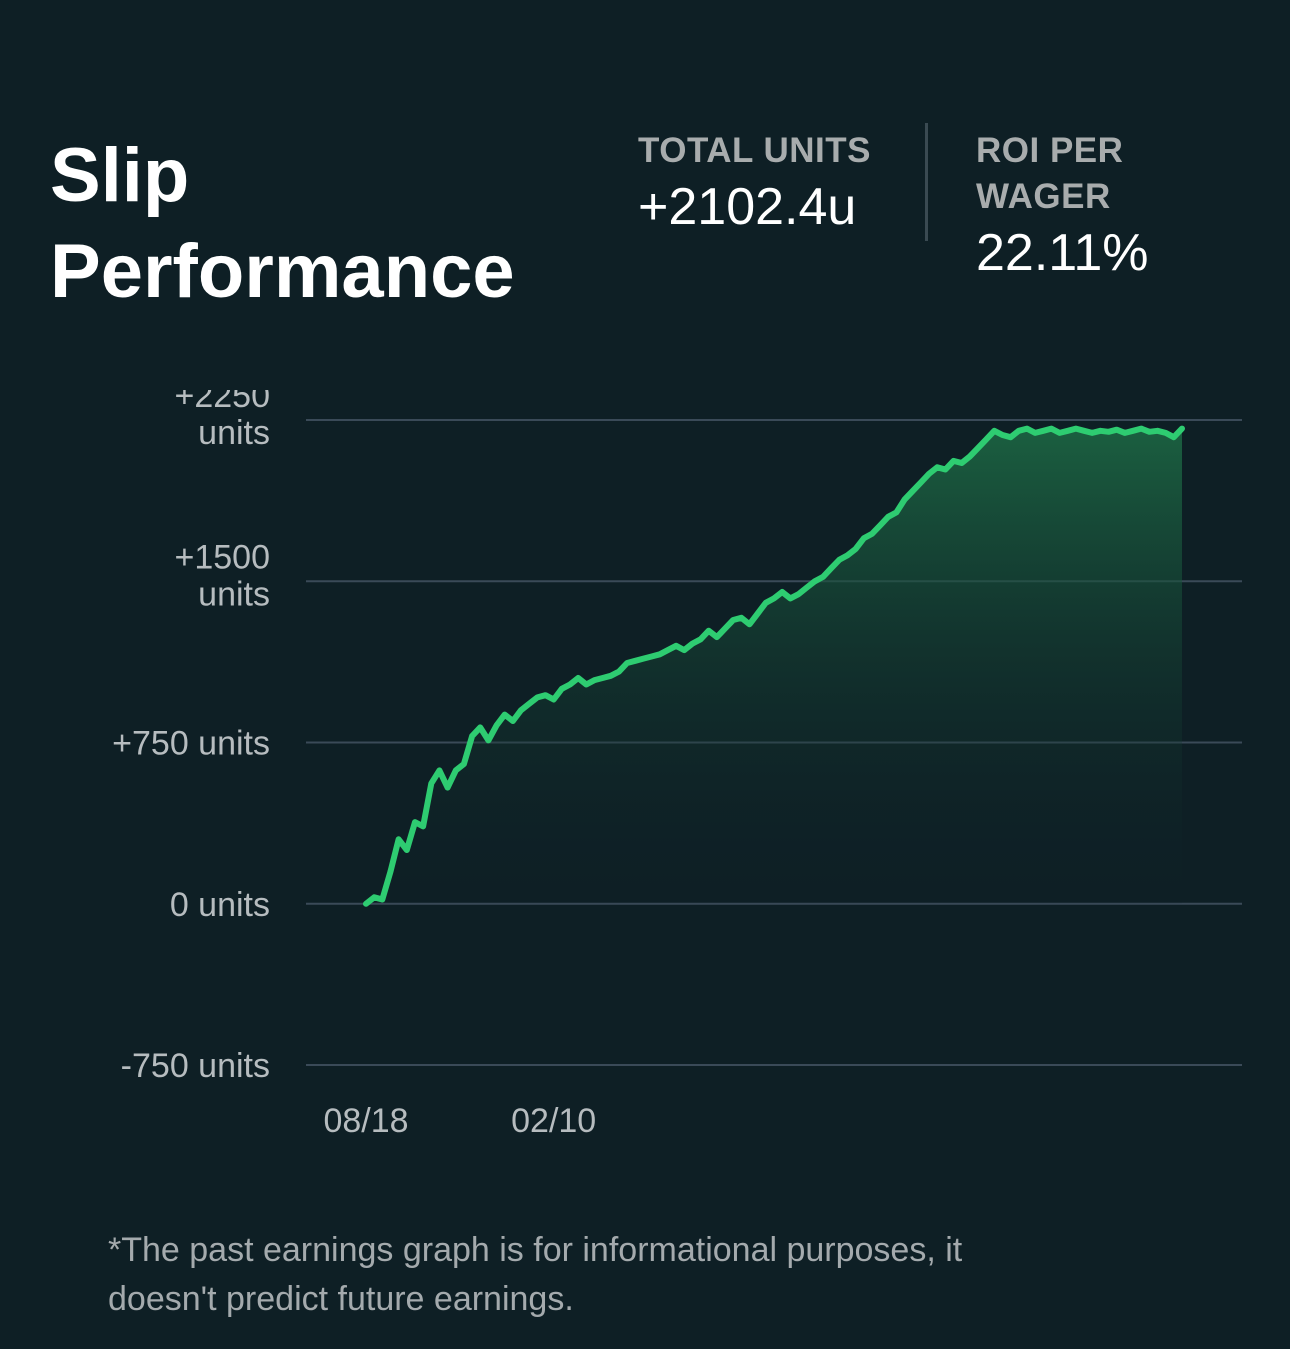 The height and width of the screenshot is (1349, 1290). I want to click on page-title-line1: Slip, so click(120, 175).